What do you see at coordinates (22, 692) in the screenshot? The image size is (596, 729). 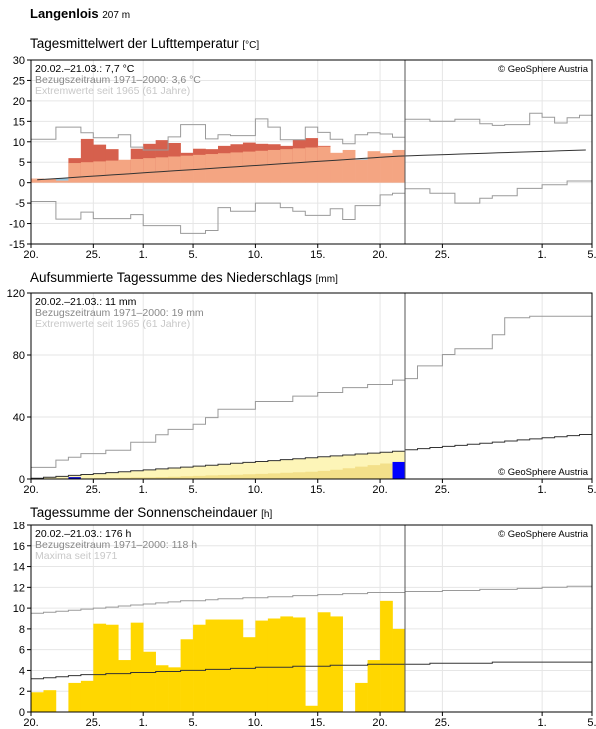 I see `y-tick-label: 2` at bounding box center [22, 692].